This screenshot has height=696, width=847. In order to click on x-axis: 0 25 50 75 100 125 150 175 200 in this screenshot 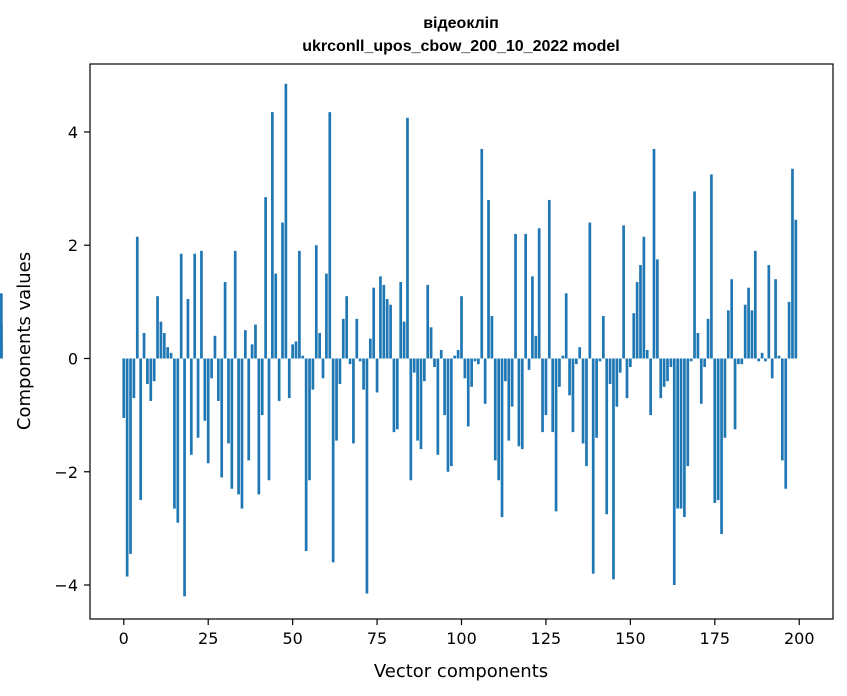, I will do `click(467, 633)`.